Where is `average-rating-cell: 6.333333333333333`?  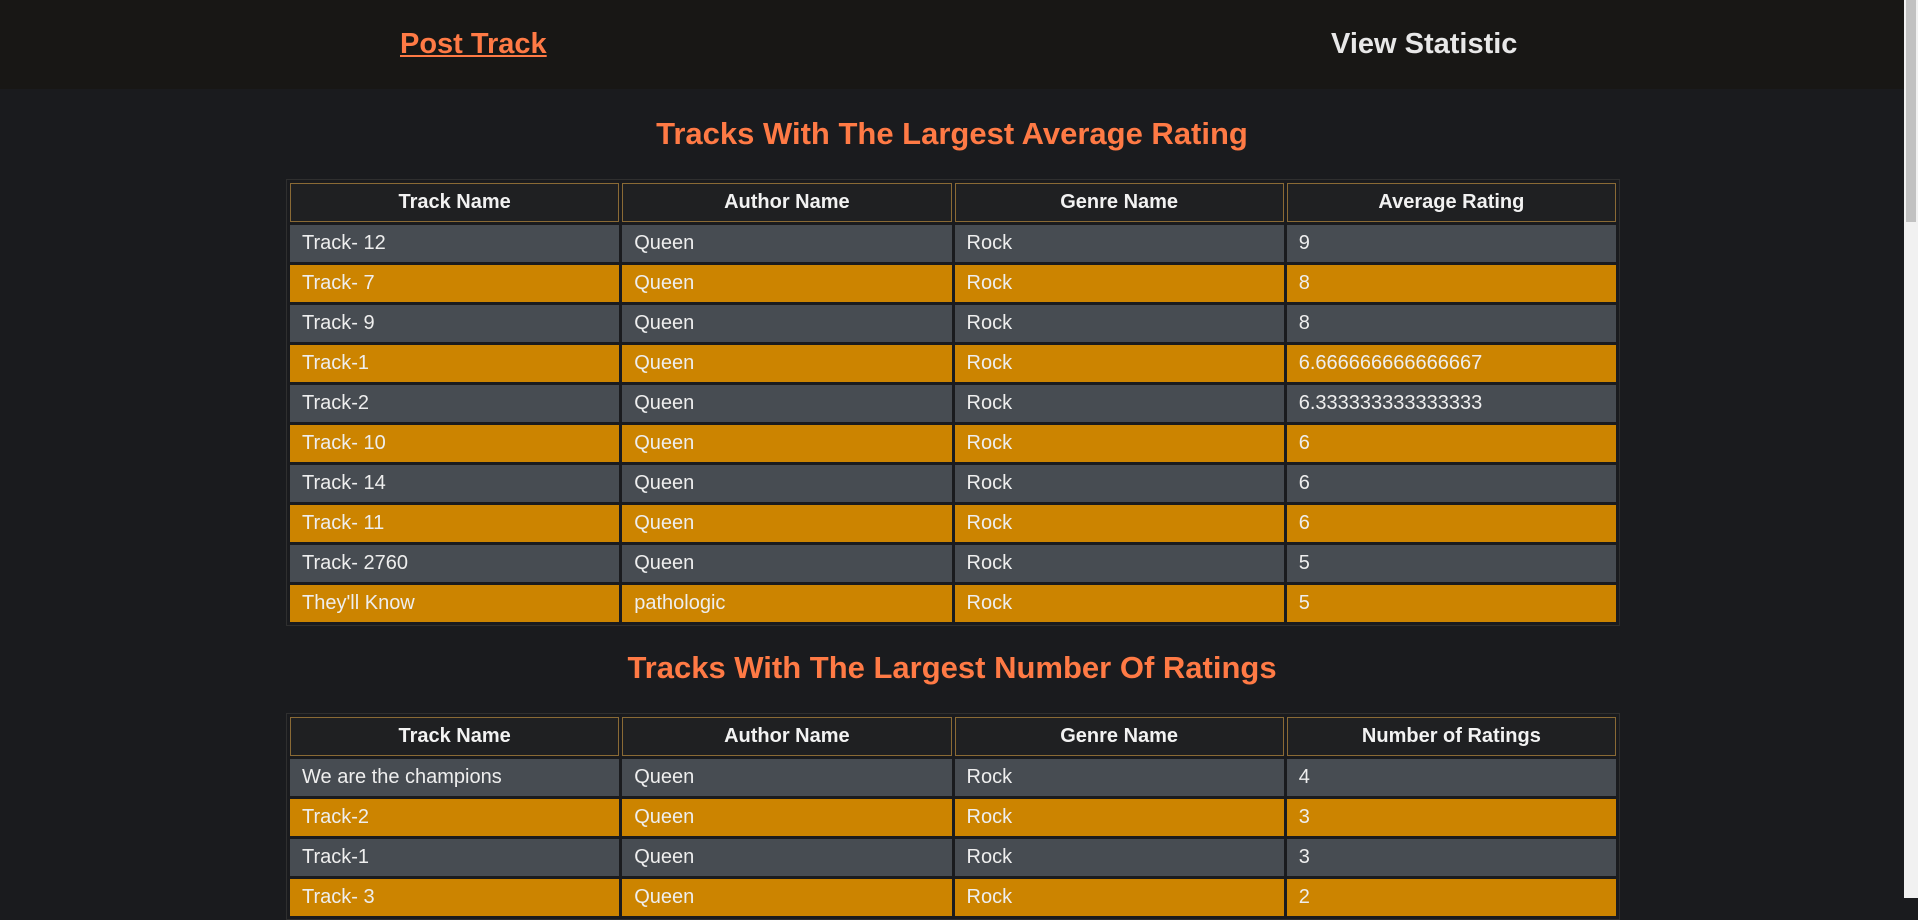
average-rating-cell: 6.333333333333333 is located at coordinates (1451, 403).